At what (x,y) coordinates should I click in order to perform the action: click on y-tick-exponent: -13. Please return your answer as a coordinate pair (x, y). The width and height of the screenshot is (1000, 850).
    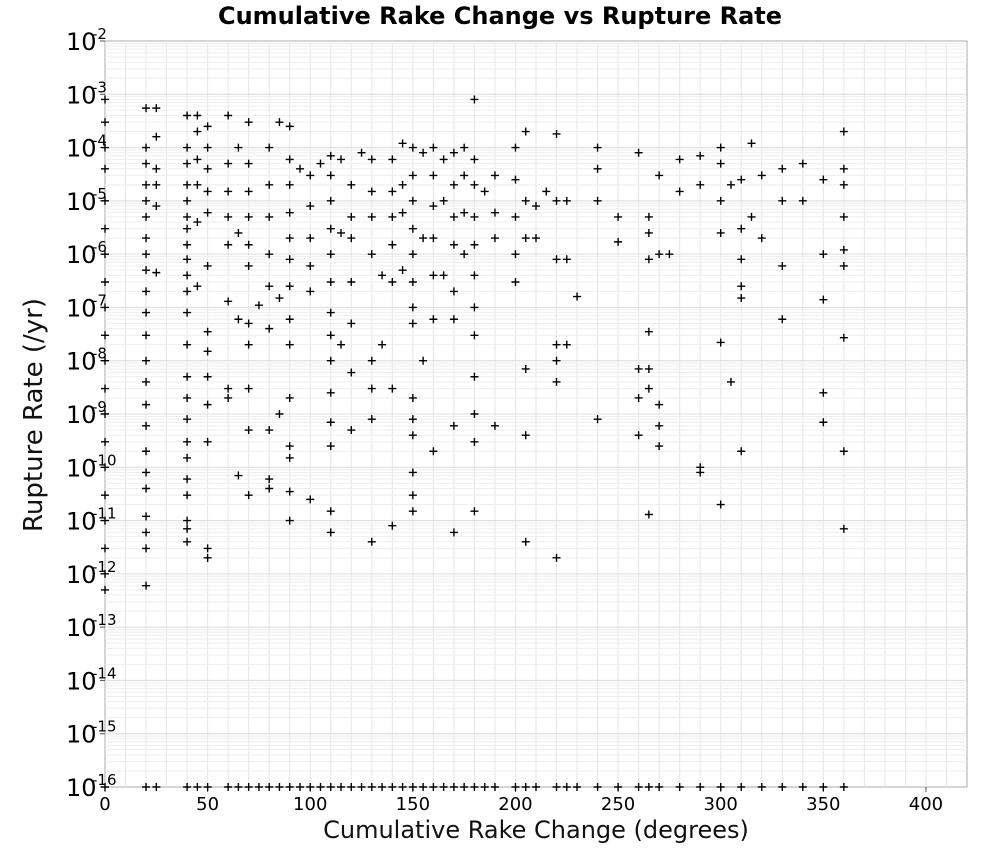
    Looking at the image, I should click on (104, 620).